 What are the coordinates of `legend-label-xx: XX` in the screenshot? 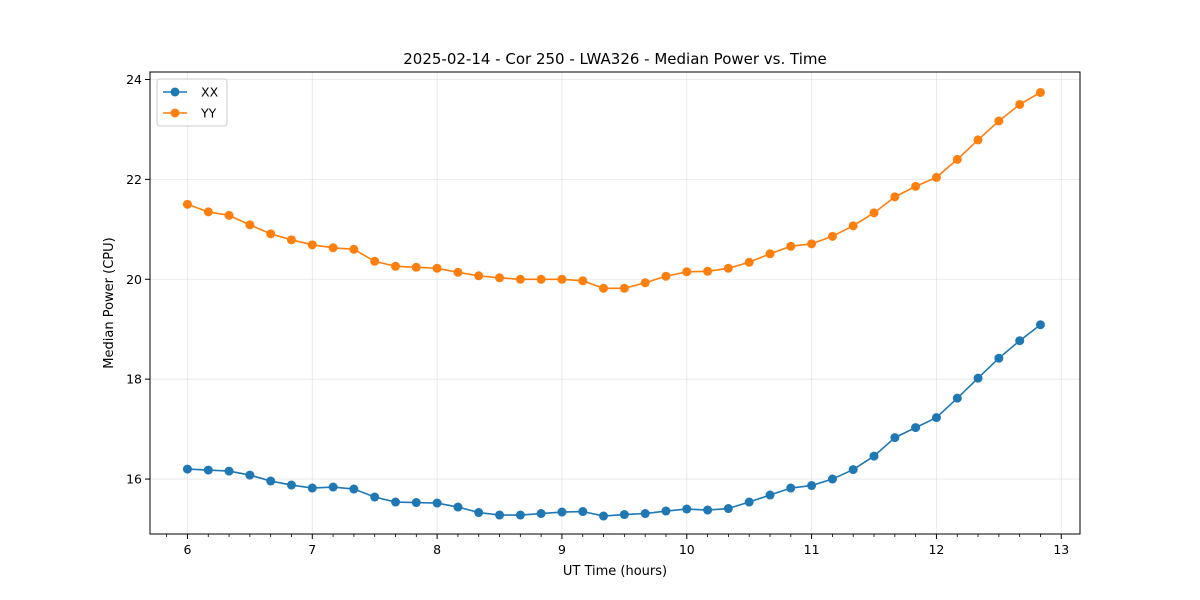 It's located at (210, 92).